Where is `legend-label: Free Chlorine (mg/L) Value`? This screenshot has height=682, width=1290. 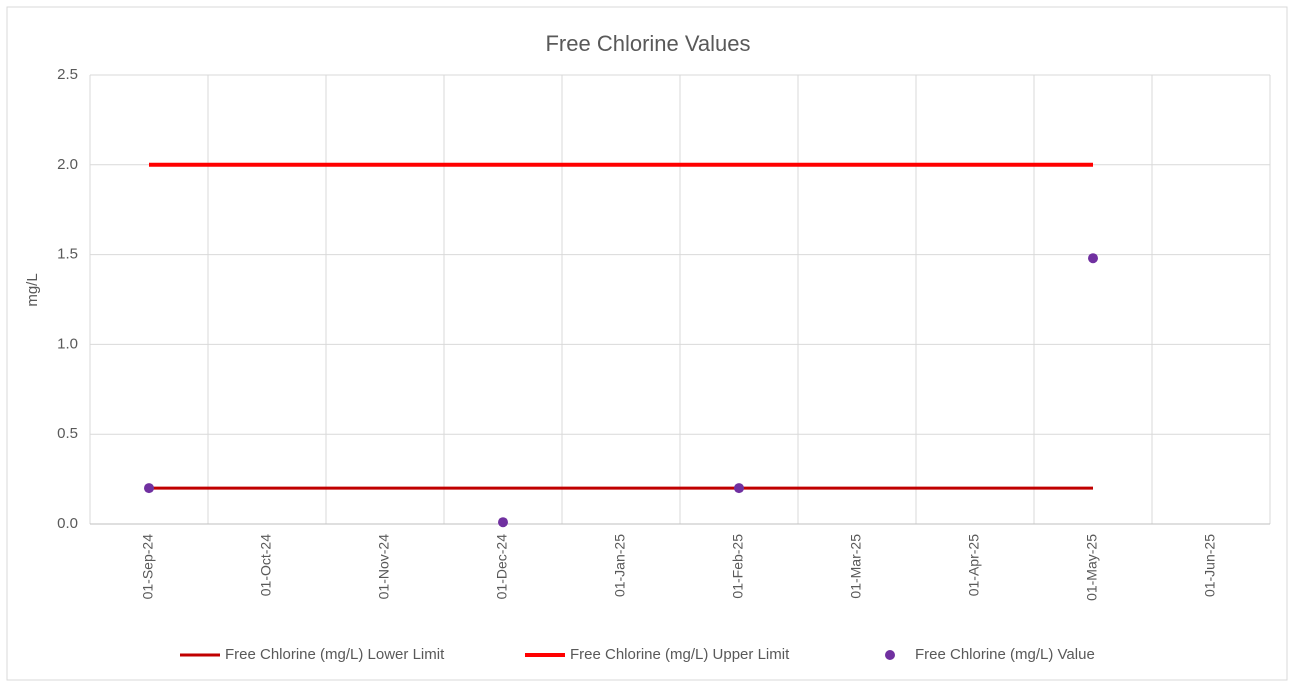
legend-label: Free Chlorine (mg/L) Value is located at coordinates (1005, 654).